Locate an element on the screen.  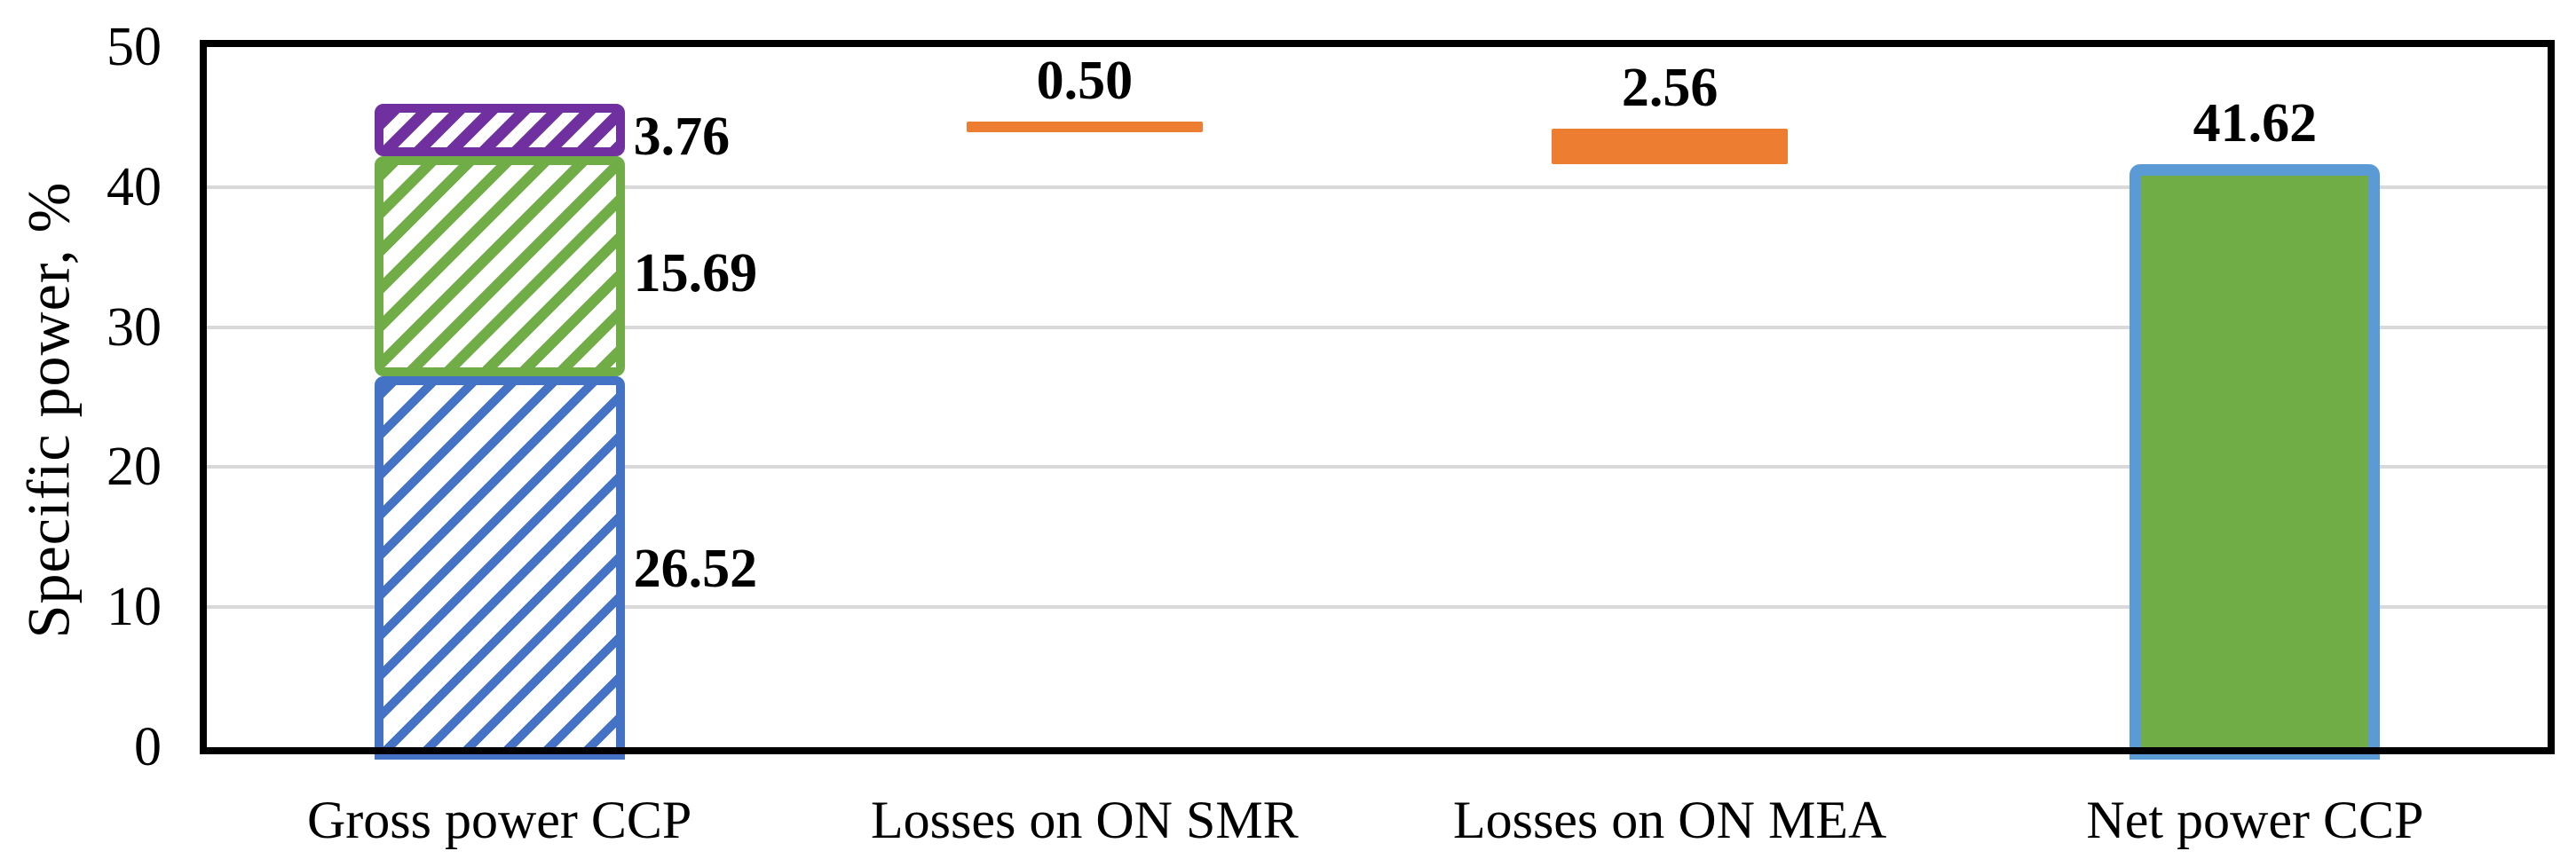
y-tick-0: 0 is located at coordinates (148, 747).